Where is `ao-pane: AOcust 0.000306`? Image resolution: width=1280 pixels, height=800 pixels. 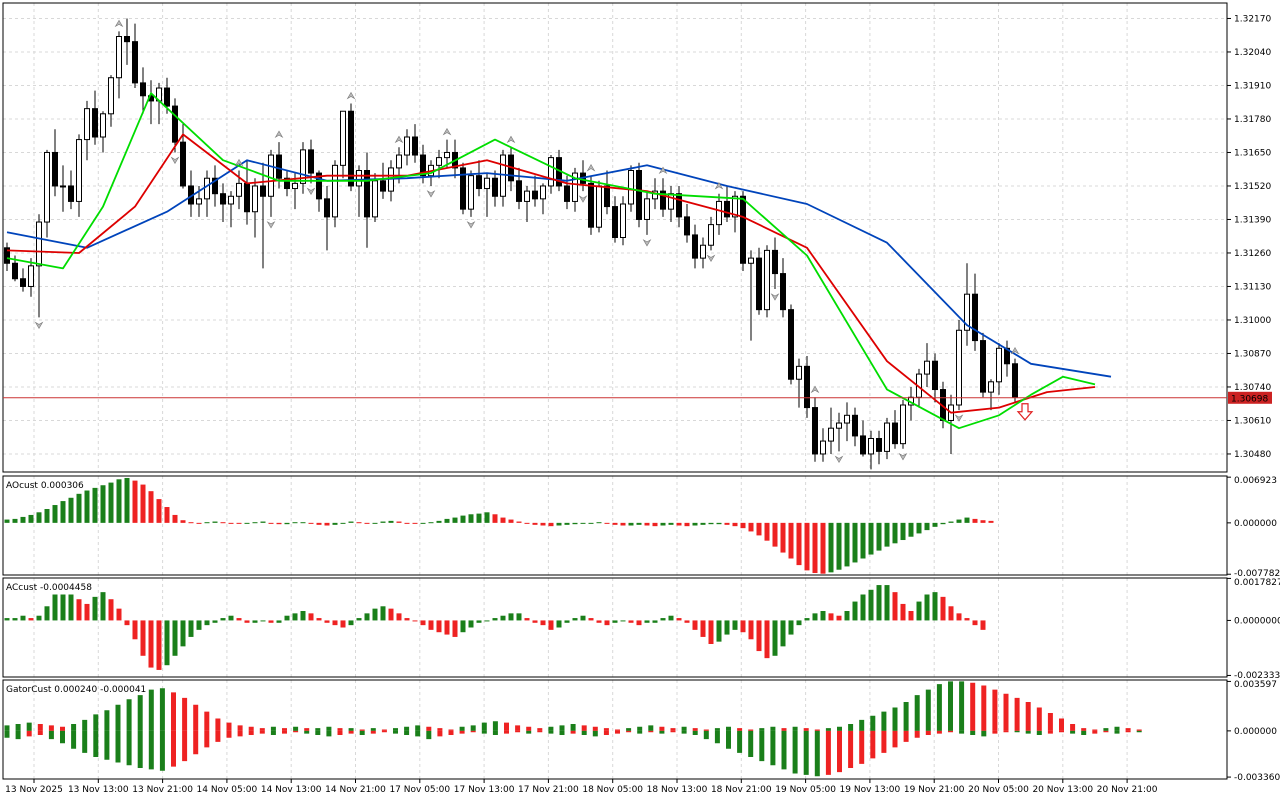 ao-pane: AOcust 0.000306 is located at coordinates (499, 525).